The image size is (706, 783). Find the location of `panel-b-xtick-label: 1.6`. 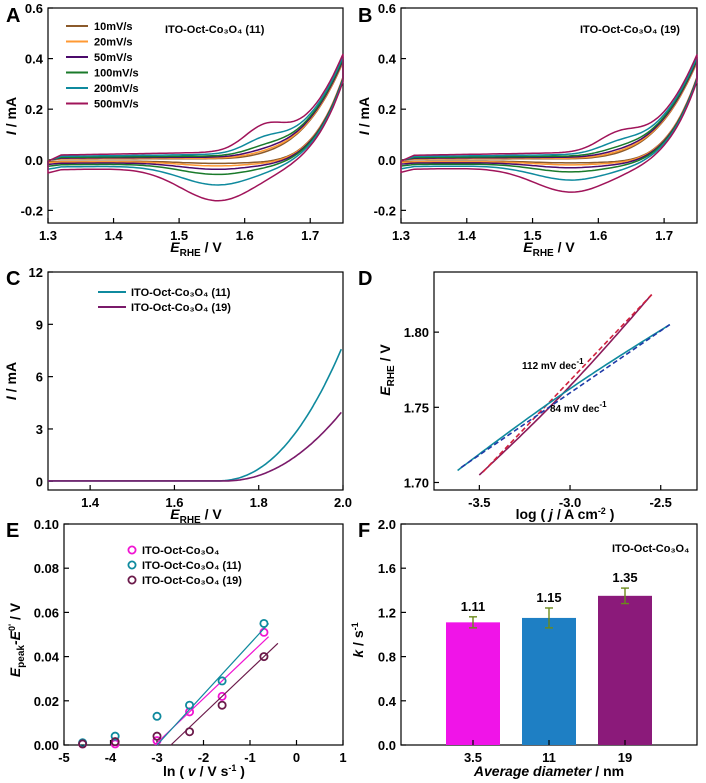

panel-b-xtick-label: 1.6 is located at coordinates (598, 235).